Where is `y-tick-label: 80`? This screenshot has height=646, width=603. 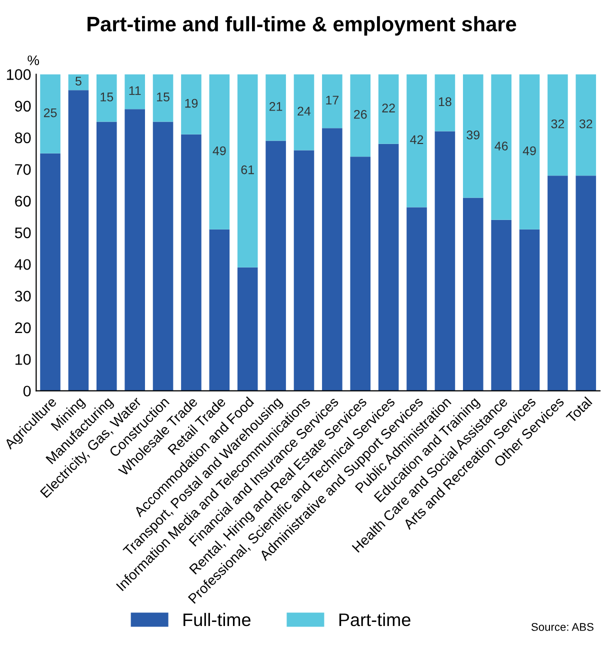 y-tick-label: 80 is located at coordinates (22, 138).